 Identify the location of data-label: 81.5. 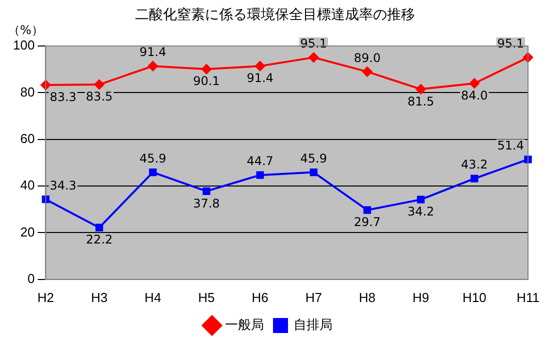
(420, 101).